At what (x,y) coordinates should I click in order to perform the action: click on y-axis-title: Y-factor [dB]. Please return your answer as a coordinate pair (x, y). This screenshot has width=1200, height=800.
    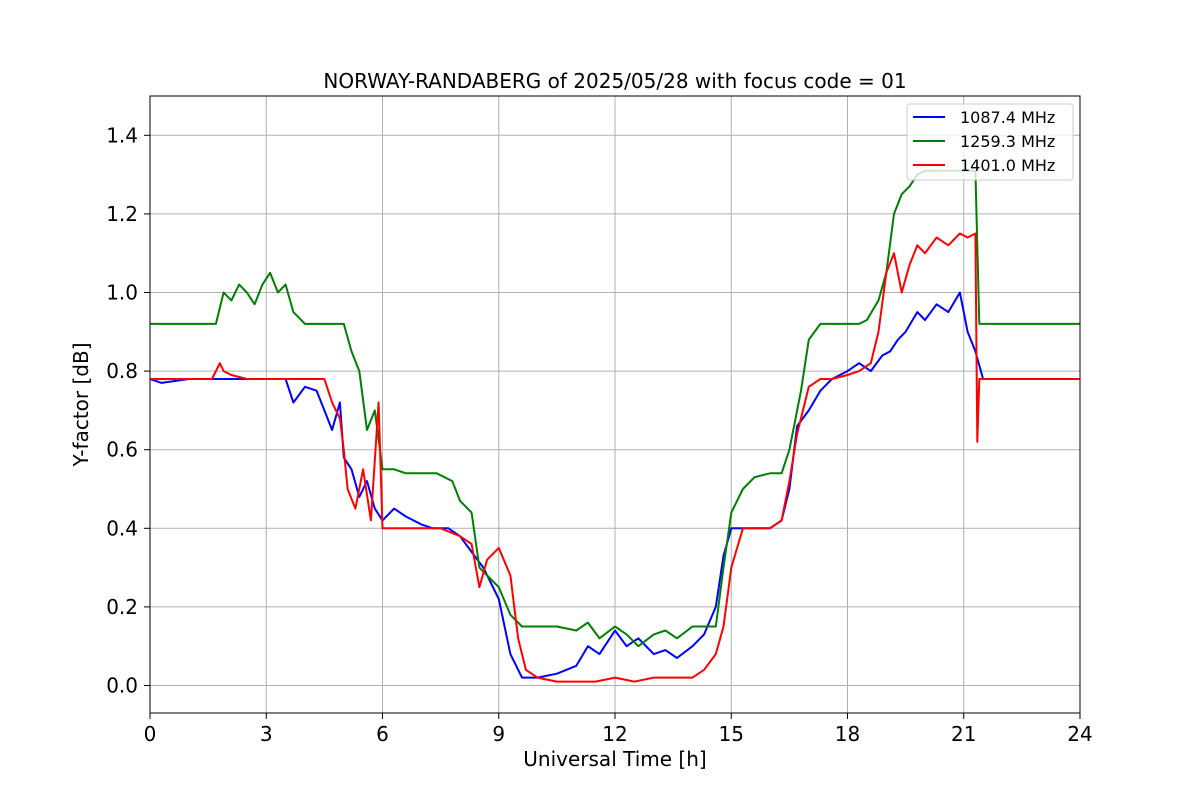
    Looking at the image, I should click on (81, 404).